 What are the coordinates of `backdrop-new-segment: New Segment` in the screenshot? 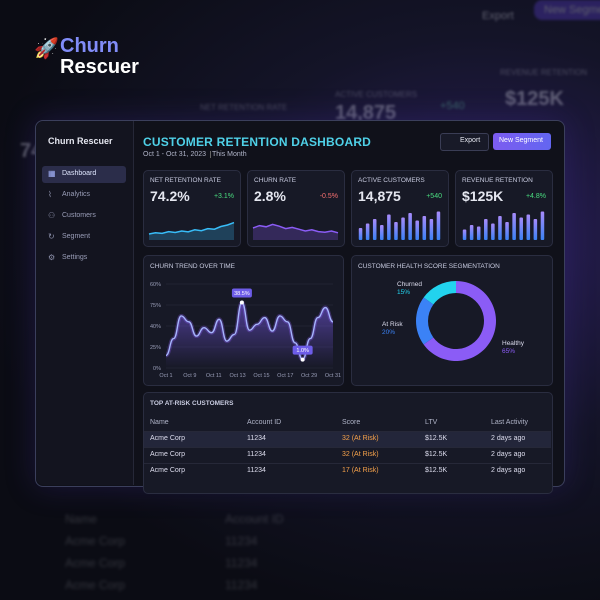 It's located at (567, 10).